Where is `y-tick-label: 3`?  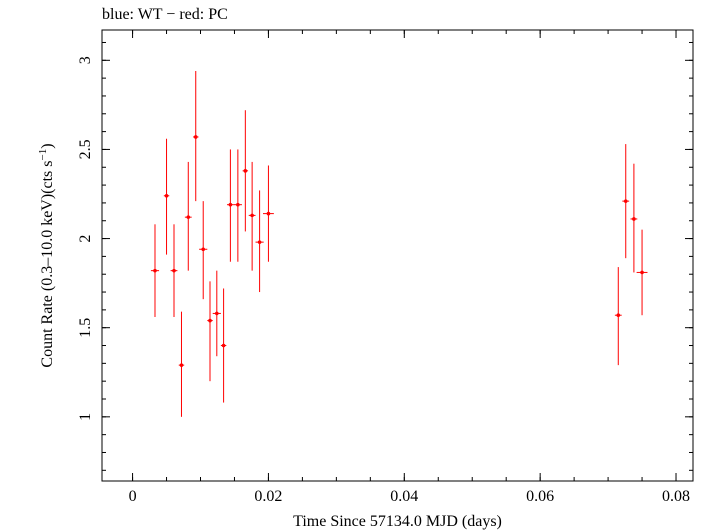
y-tick-label: 3 is located at coordinates (85, 60).